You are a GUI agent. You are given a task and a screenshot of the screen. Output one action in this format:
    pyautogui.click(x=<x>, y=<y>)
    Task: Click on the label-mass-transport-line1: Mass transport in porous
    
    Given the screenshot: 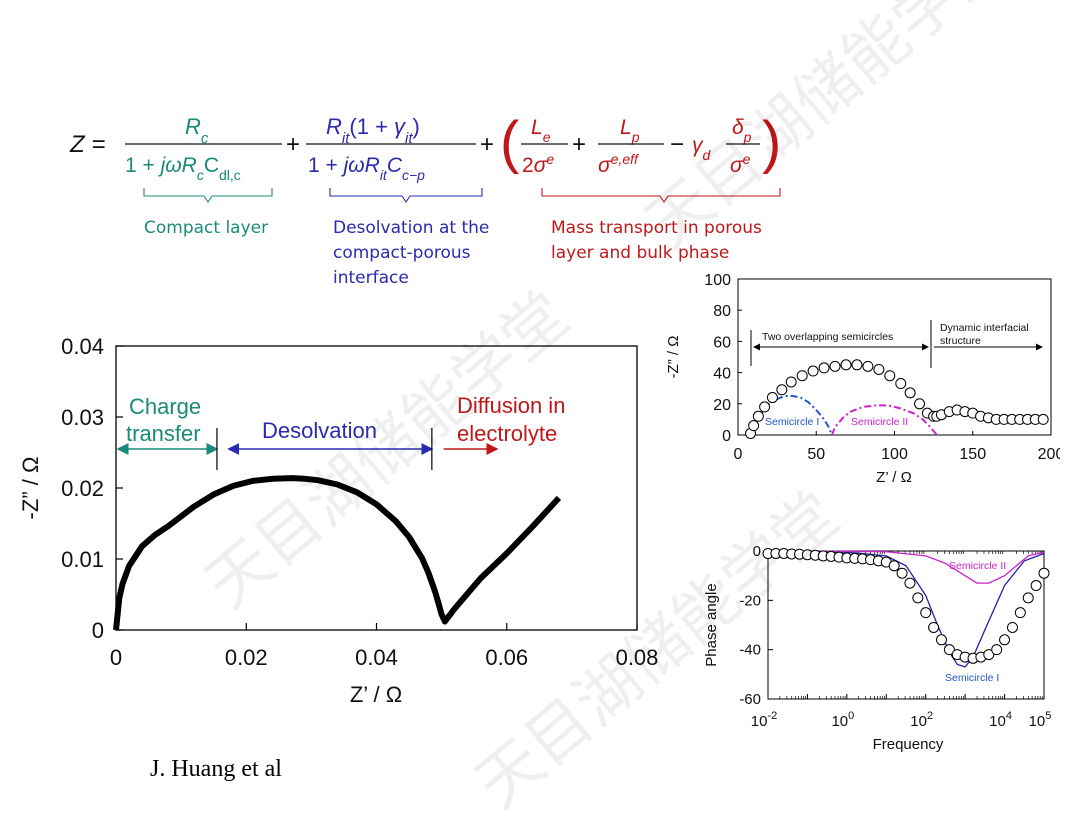 What is the action you would take?
    pyautogui.click(x=656, y=228)
    